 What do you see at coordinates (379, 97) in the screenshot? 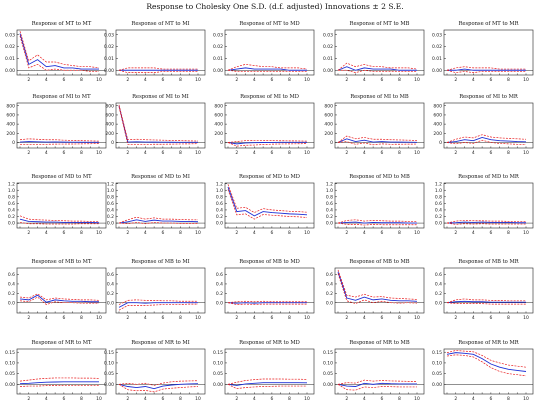
I see `panel-title: Response of MI to MB` at bounding box center [379, 97].